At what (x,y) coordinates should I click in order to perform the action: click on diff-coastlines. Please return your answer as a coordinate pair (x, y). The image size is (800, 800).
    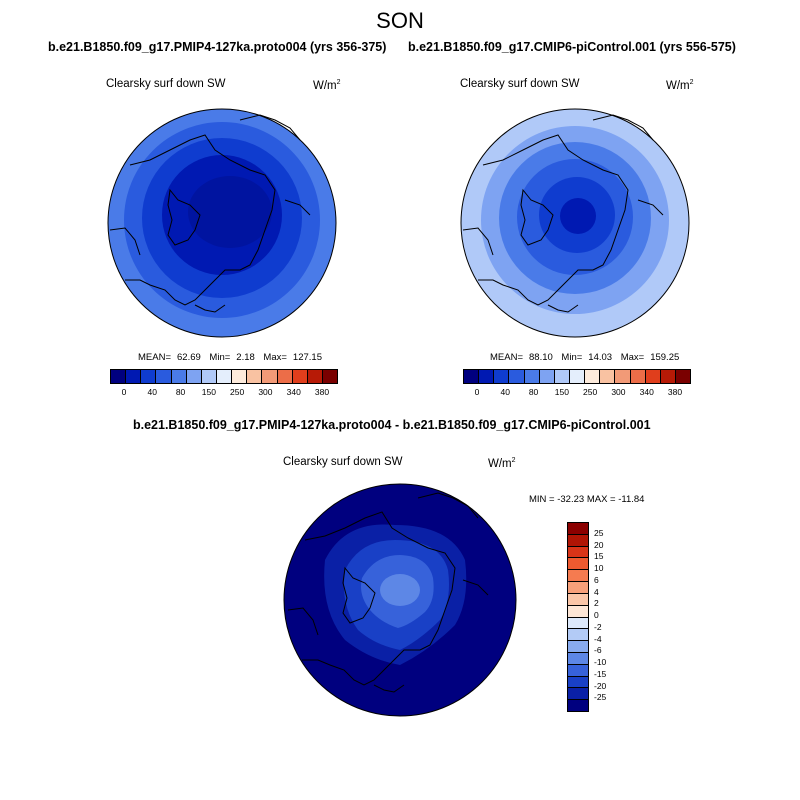
    Looking at the image, I should click on (388, 592).